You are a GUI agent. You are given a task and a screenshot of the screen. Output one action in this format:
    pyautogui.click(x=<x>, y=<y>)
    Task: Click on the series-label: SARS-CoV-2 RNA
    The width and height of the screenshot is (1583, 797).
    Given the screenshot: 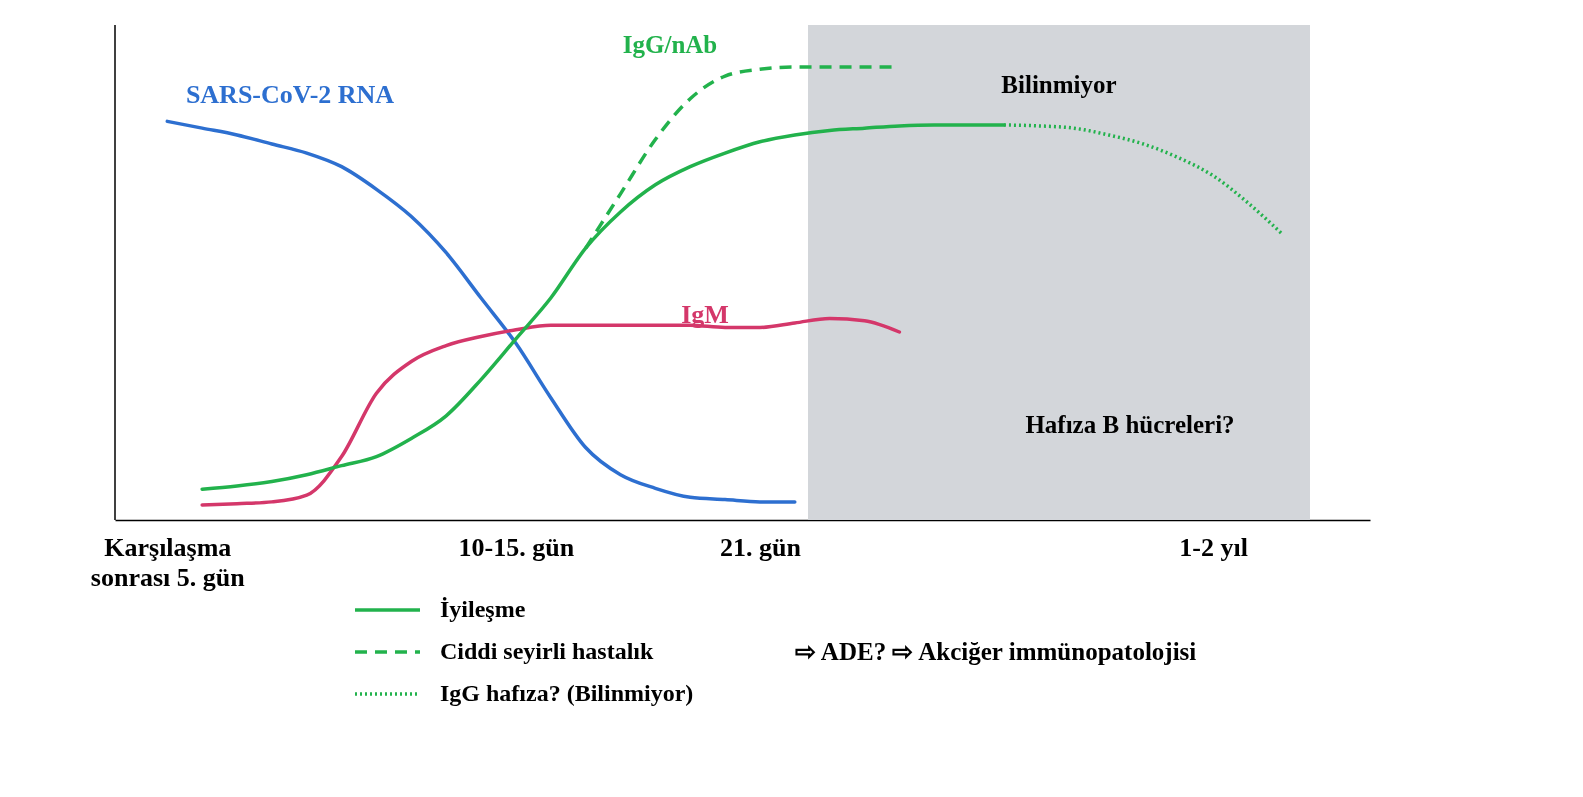 What is the action you would take?
    pyautogui.click(x=290, y=94)
    